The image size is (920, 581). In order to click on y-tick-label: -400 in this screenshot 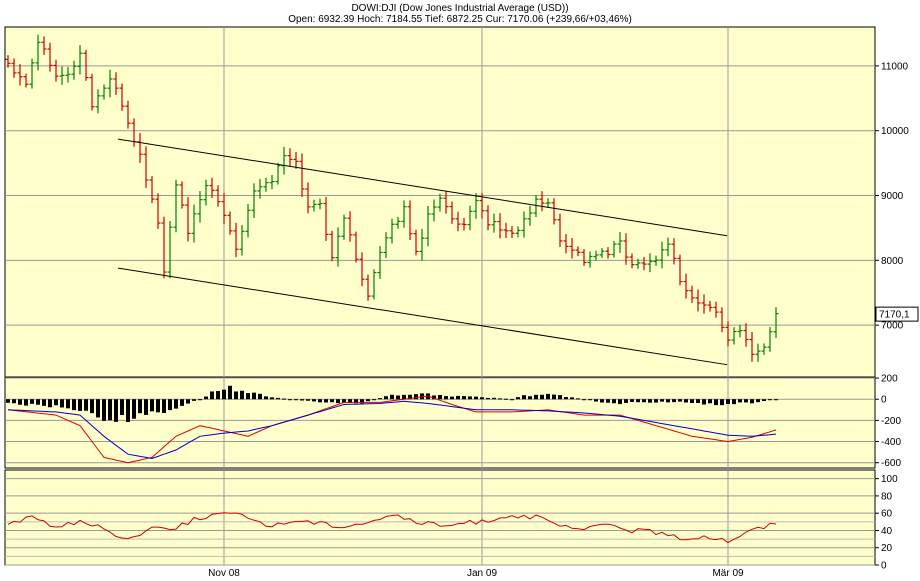, I will do `click(891, 442)`.